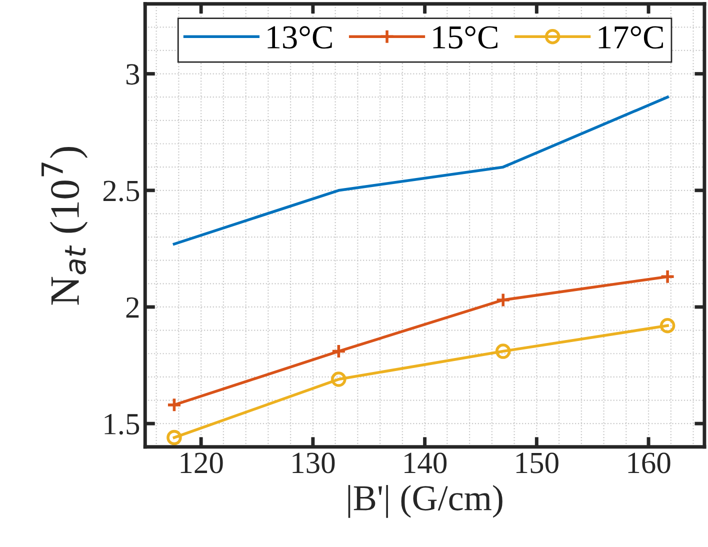  I want to click on legend-label: 13°C, so click(300, 37).